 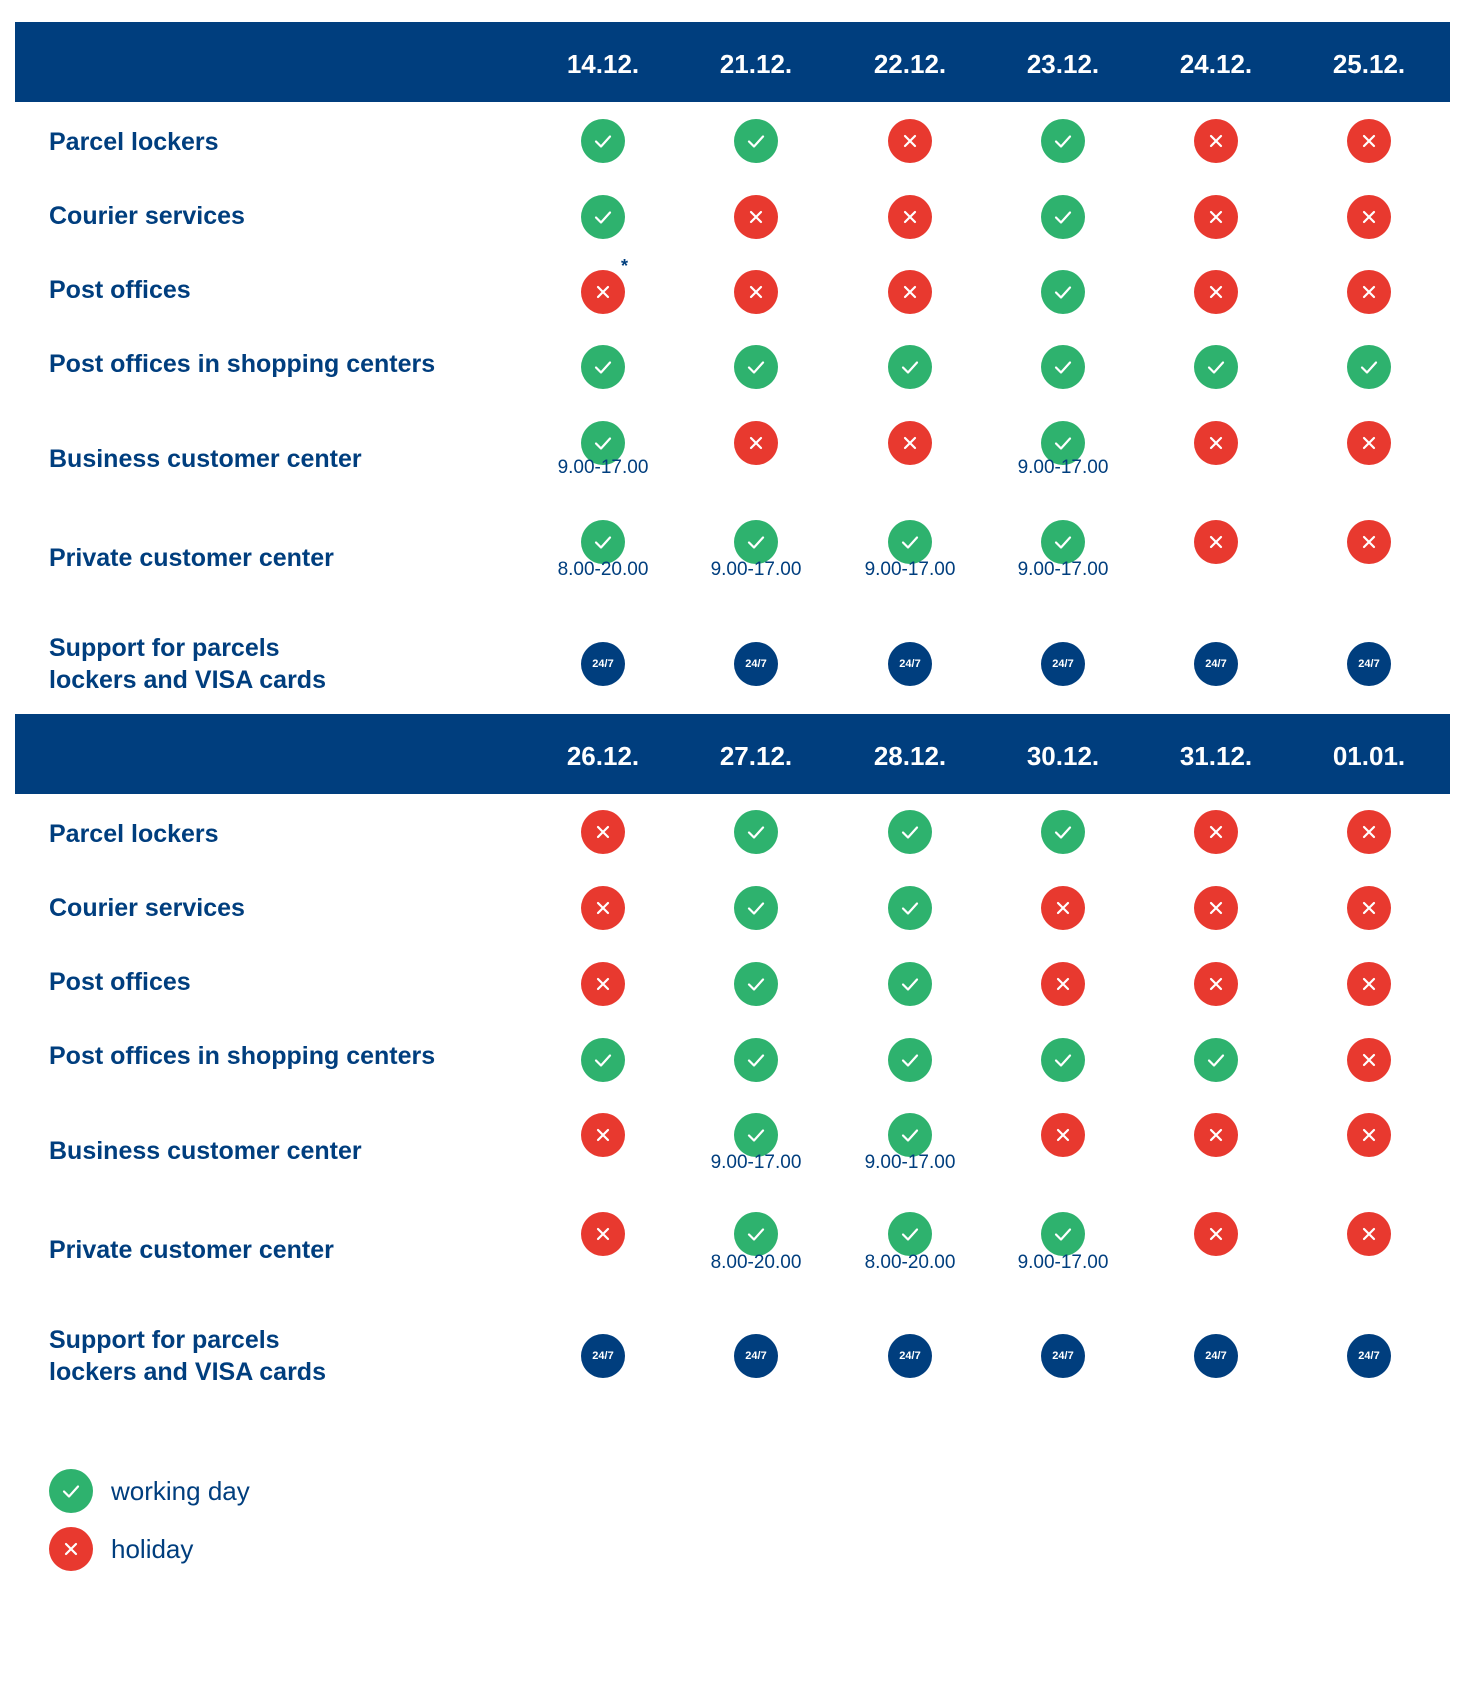 I want to click on date-column-header: 22.12., so click(x=910, y=63).